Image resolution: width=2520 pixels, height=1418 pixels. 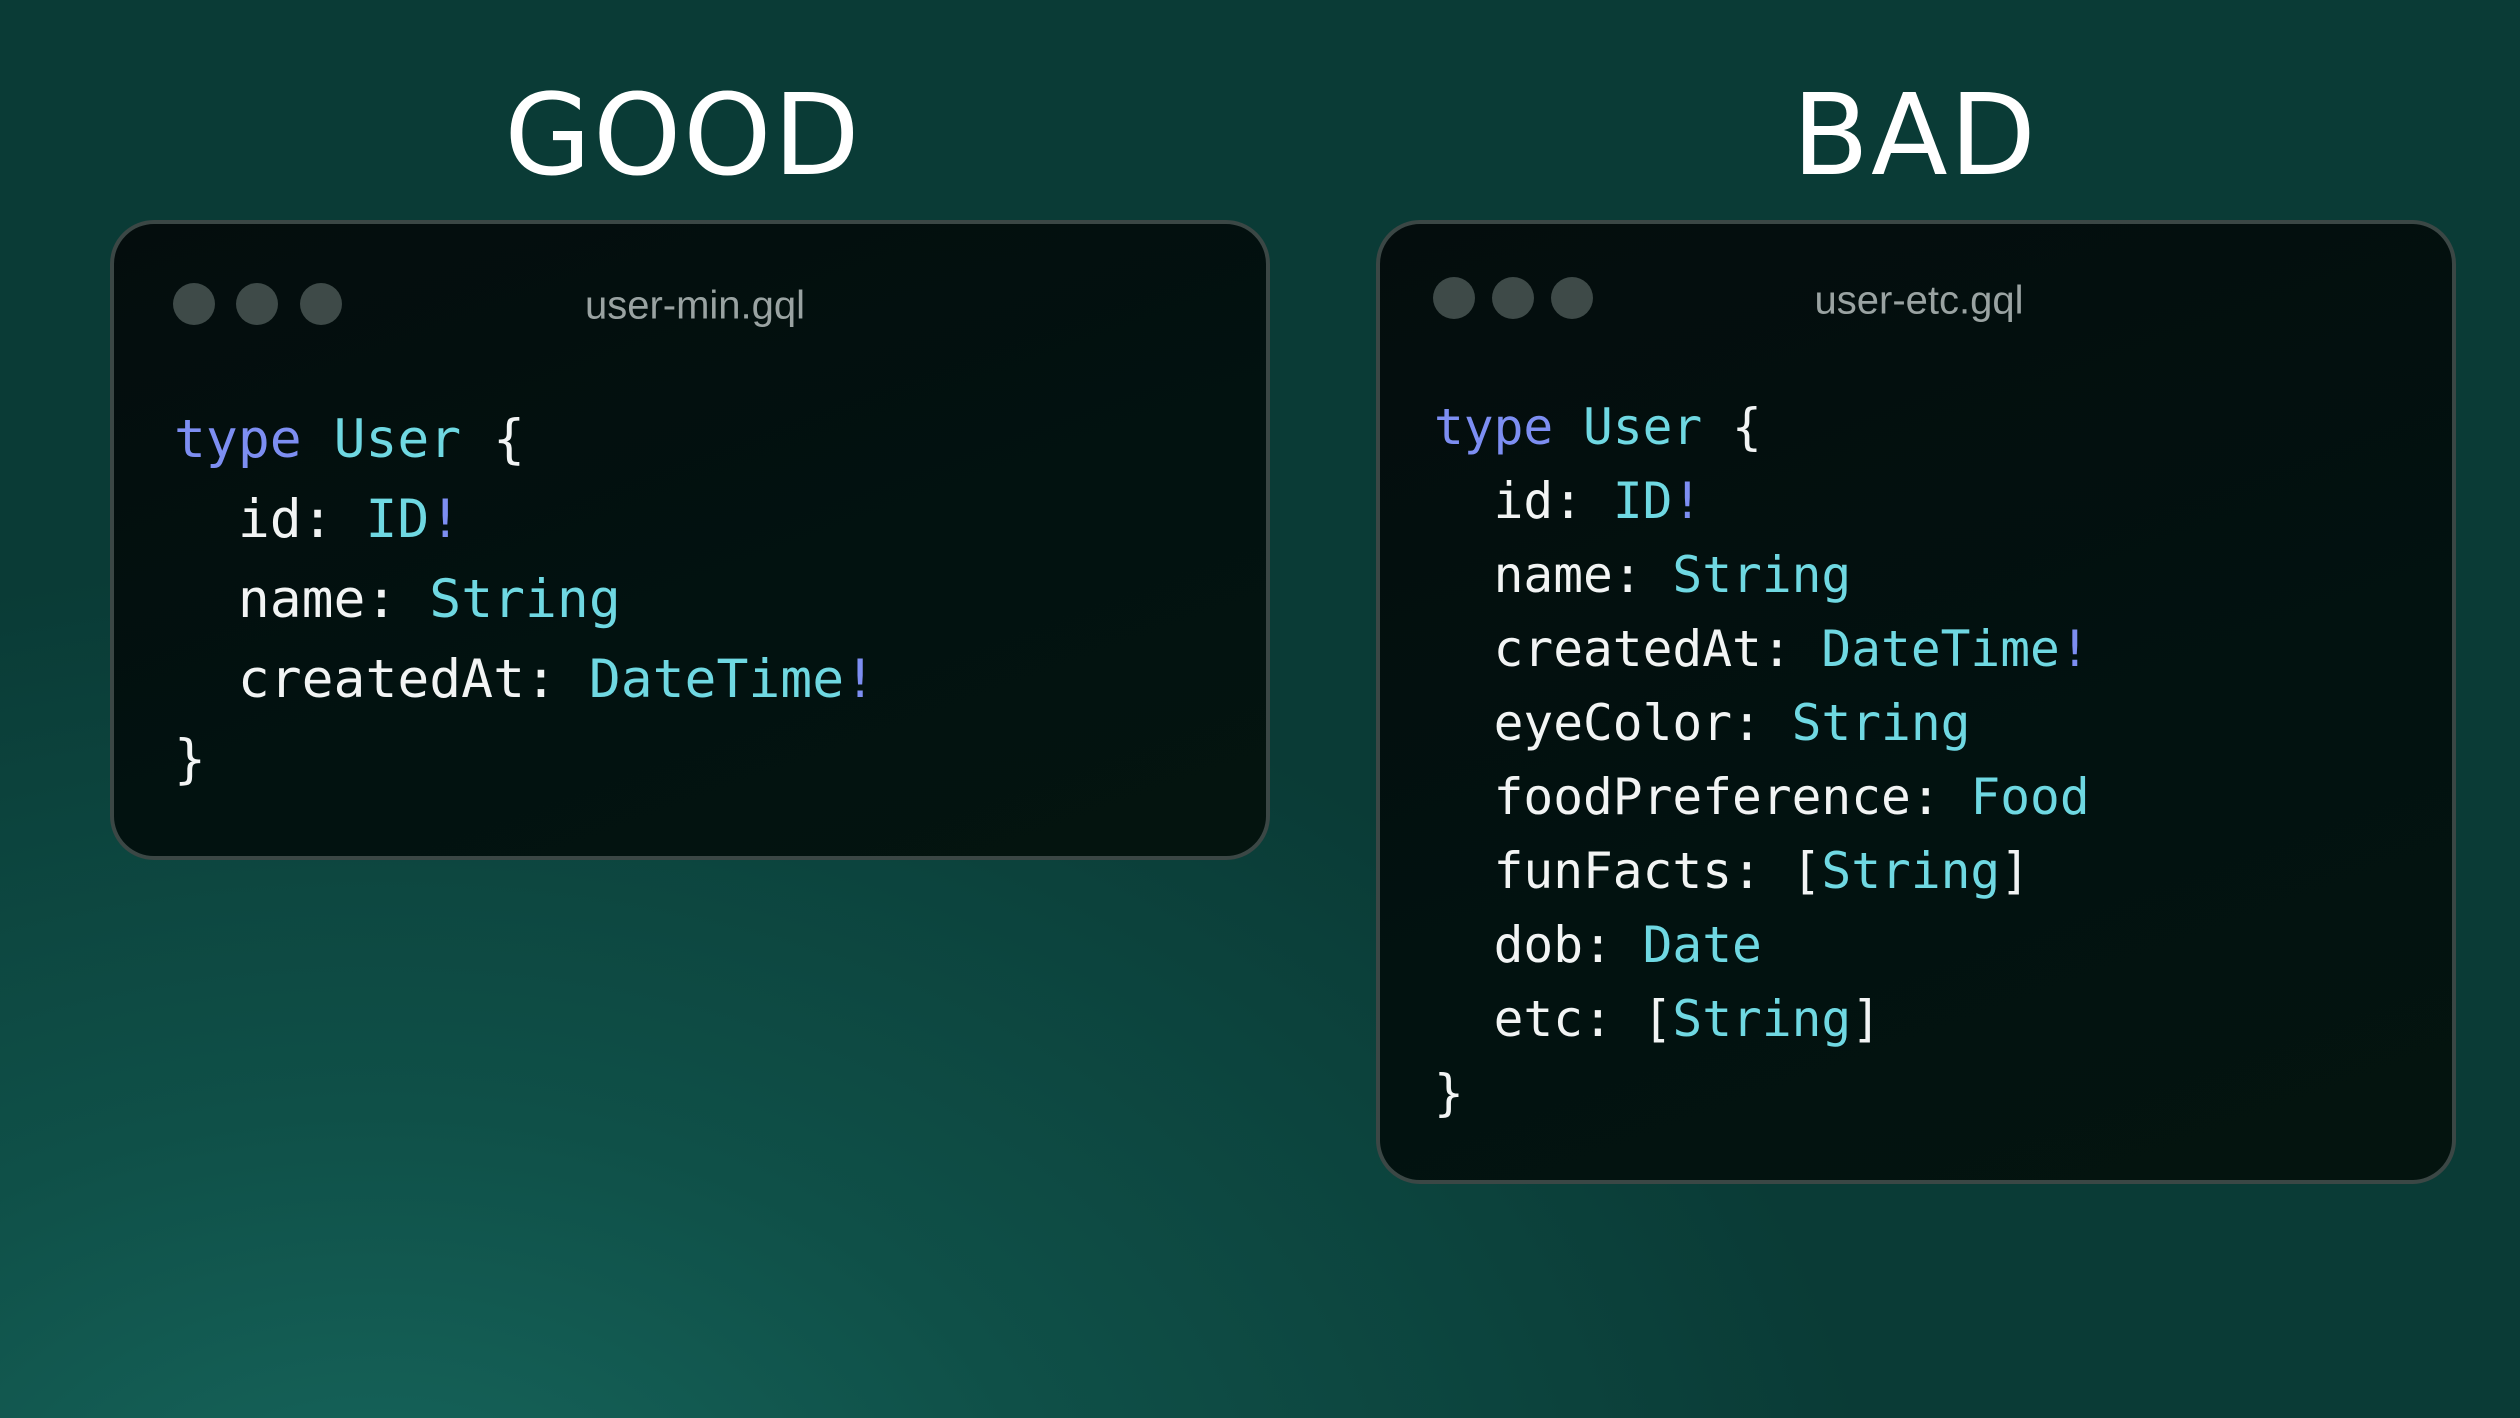 What do you see at coordinates (683, 136) in the screenshot?
I see `good-heading: GOOD` at bounding box center [683, 136].